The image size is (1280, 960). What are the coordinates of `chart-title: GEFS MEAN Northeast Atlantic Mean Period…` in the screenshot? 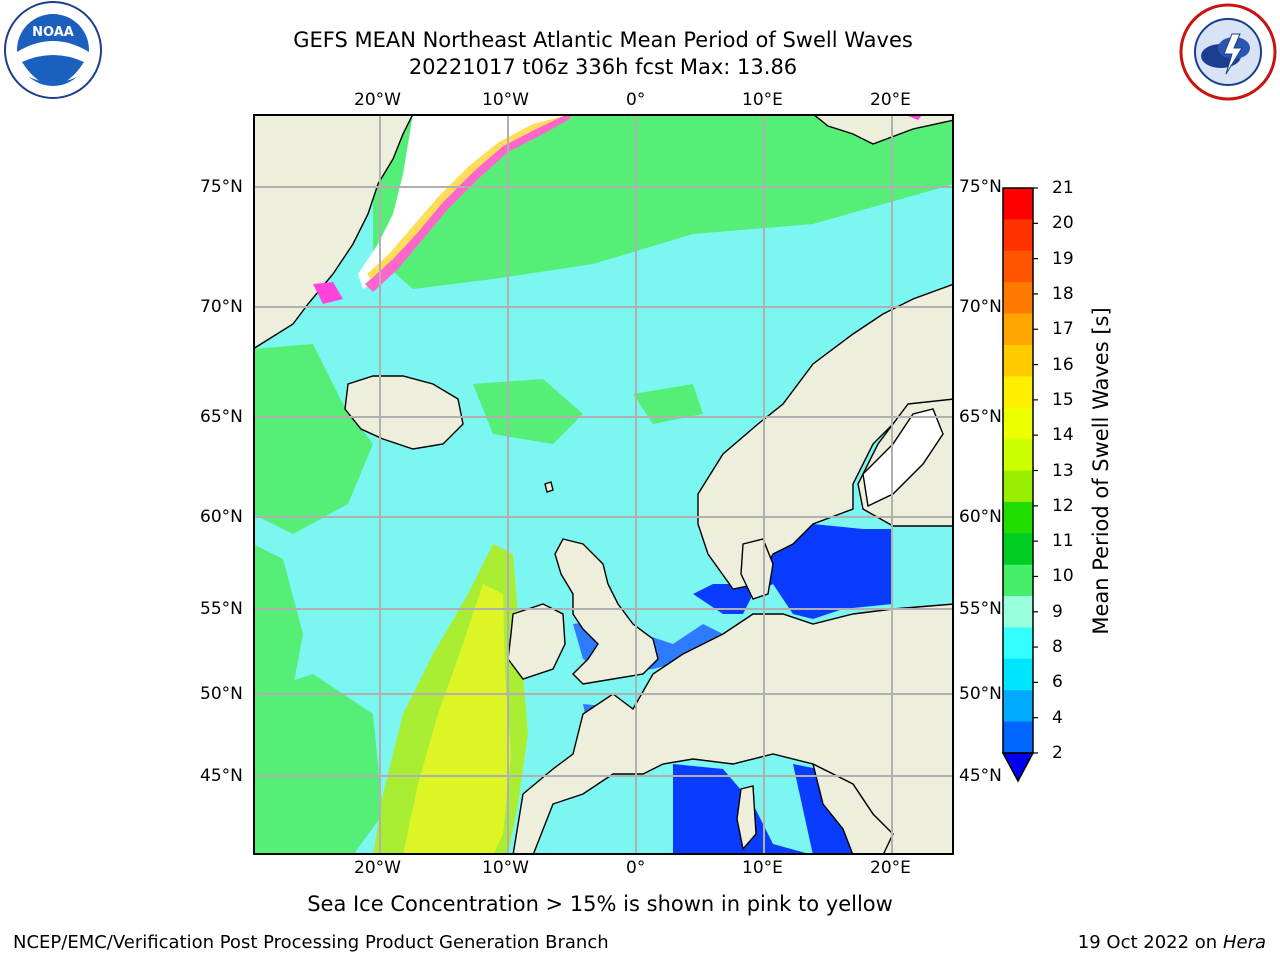 It's located at (603, 40).